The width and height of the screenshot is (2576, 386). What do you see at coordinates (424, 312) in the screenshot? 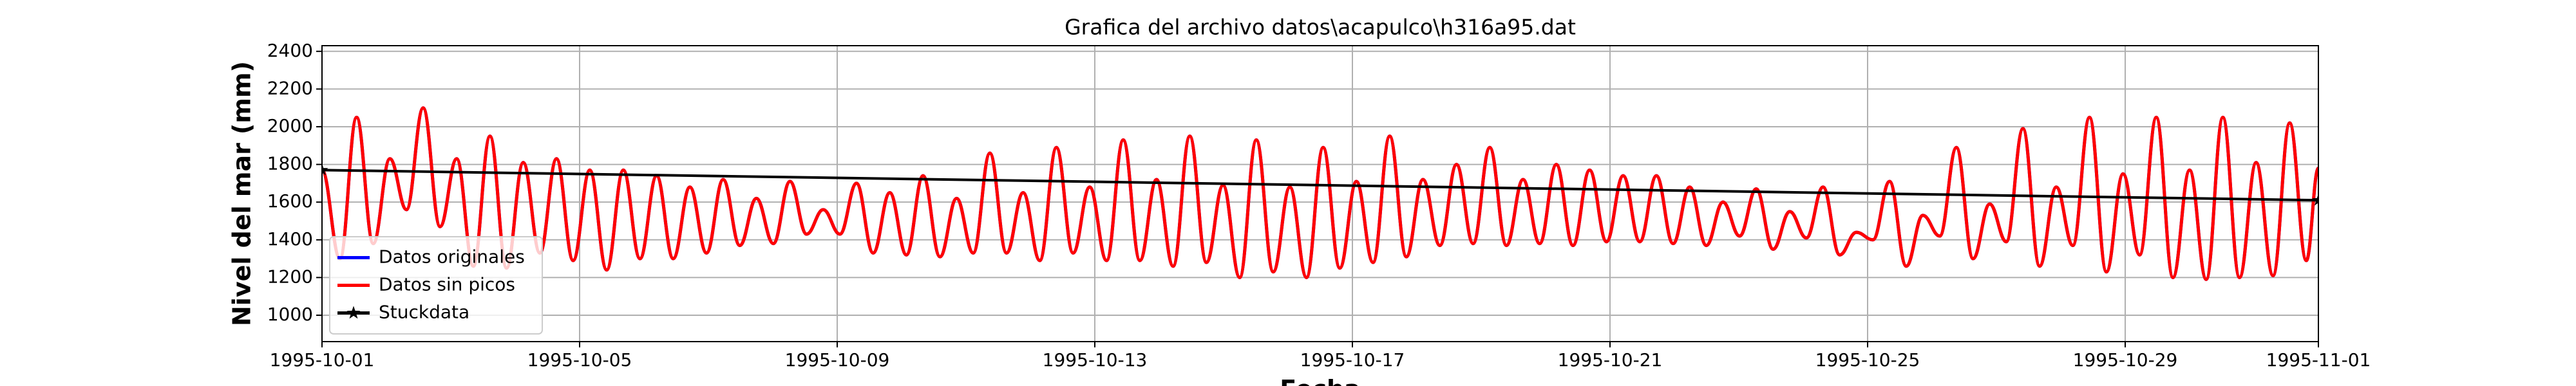
I see `legend-label: Stuckdata` at bounding box center [424, 312].